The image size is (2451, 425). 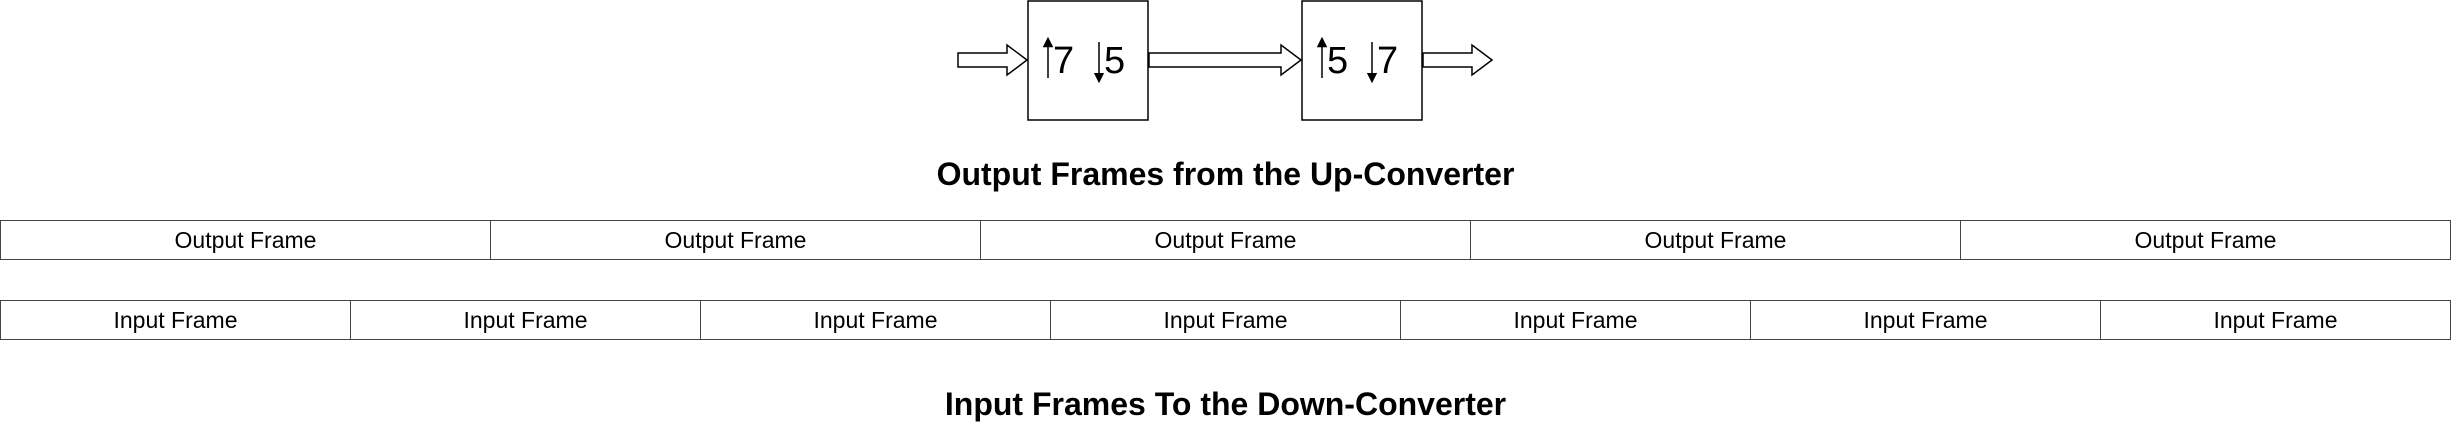 I want to click on down-converter-box, so click(x=1362, y=60).